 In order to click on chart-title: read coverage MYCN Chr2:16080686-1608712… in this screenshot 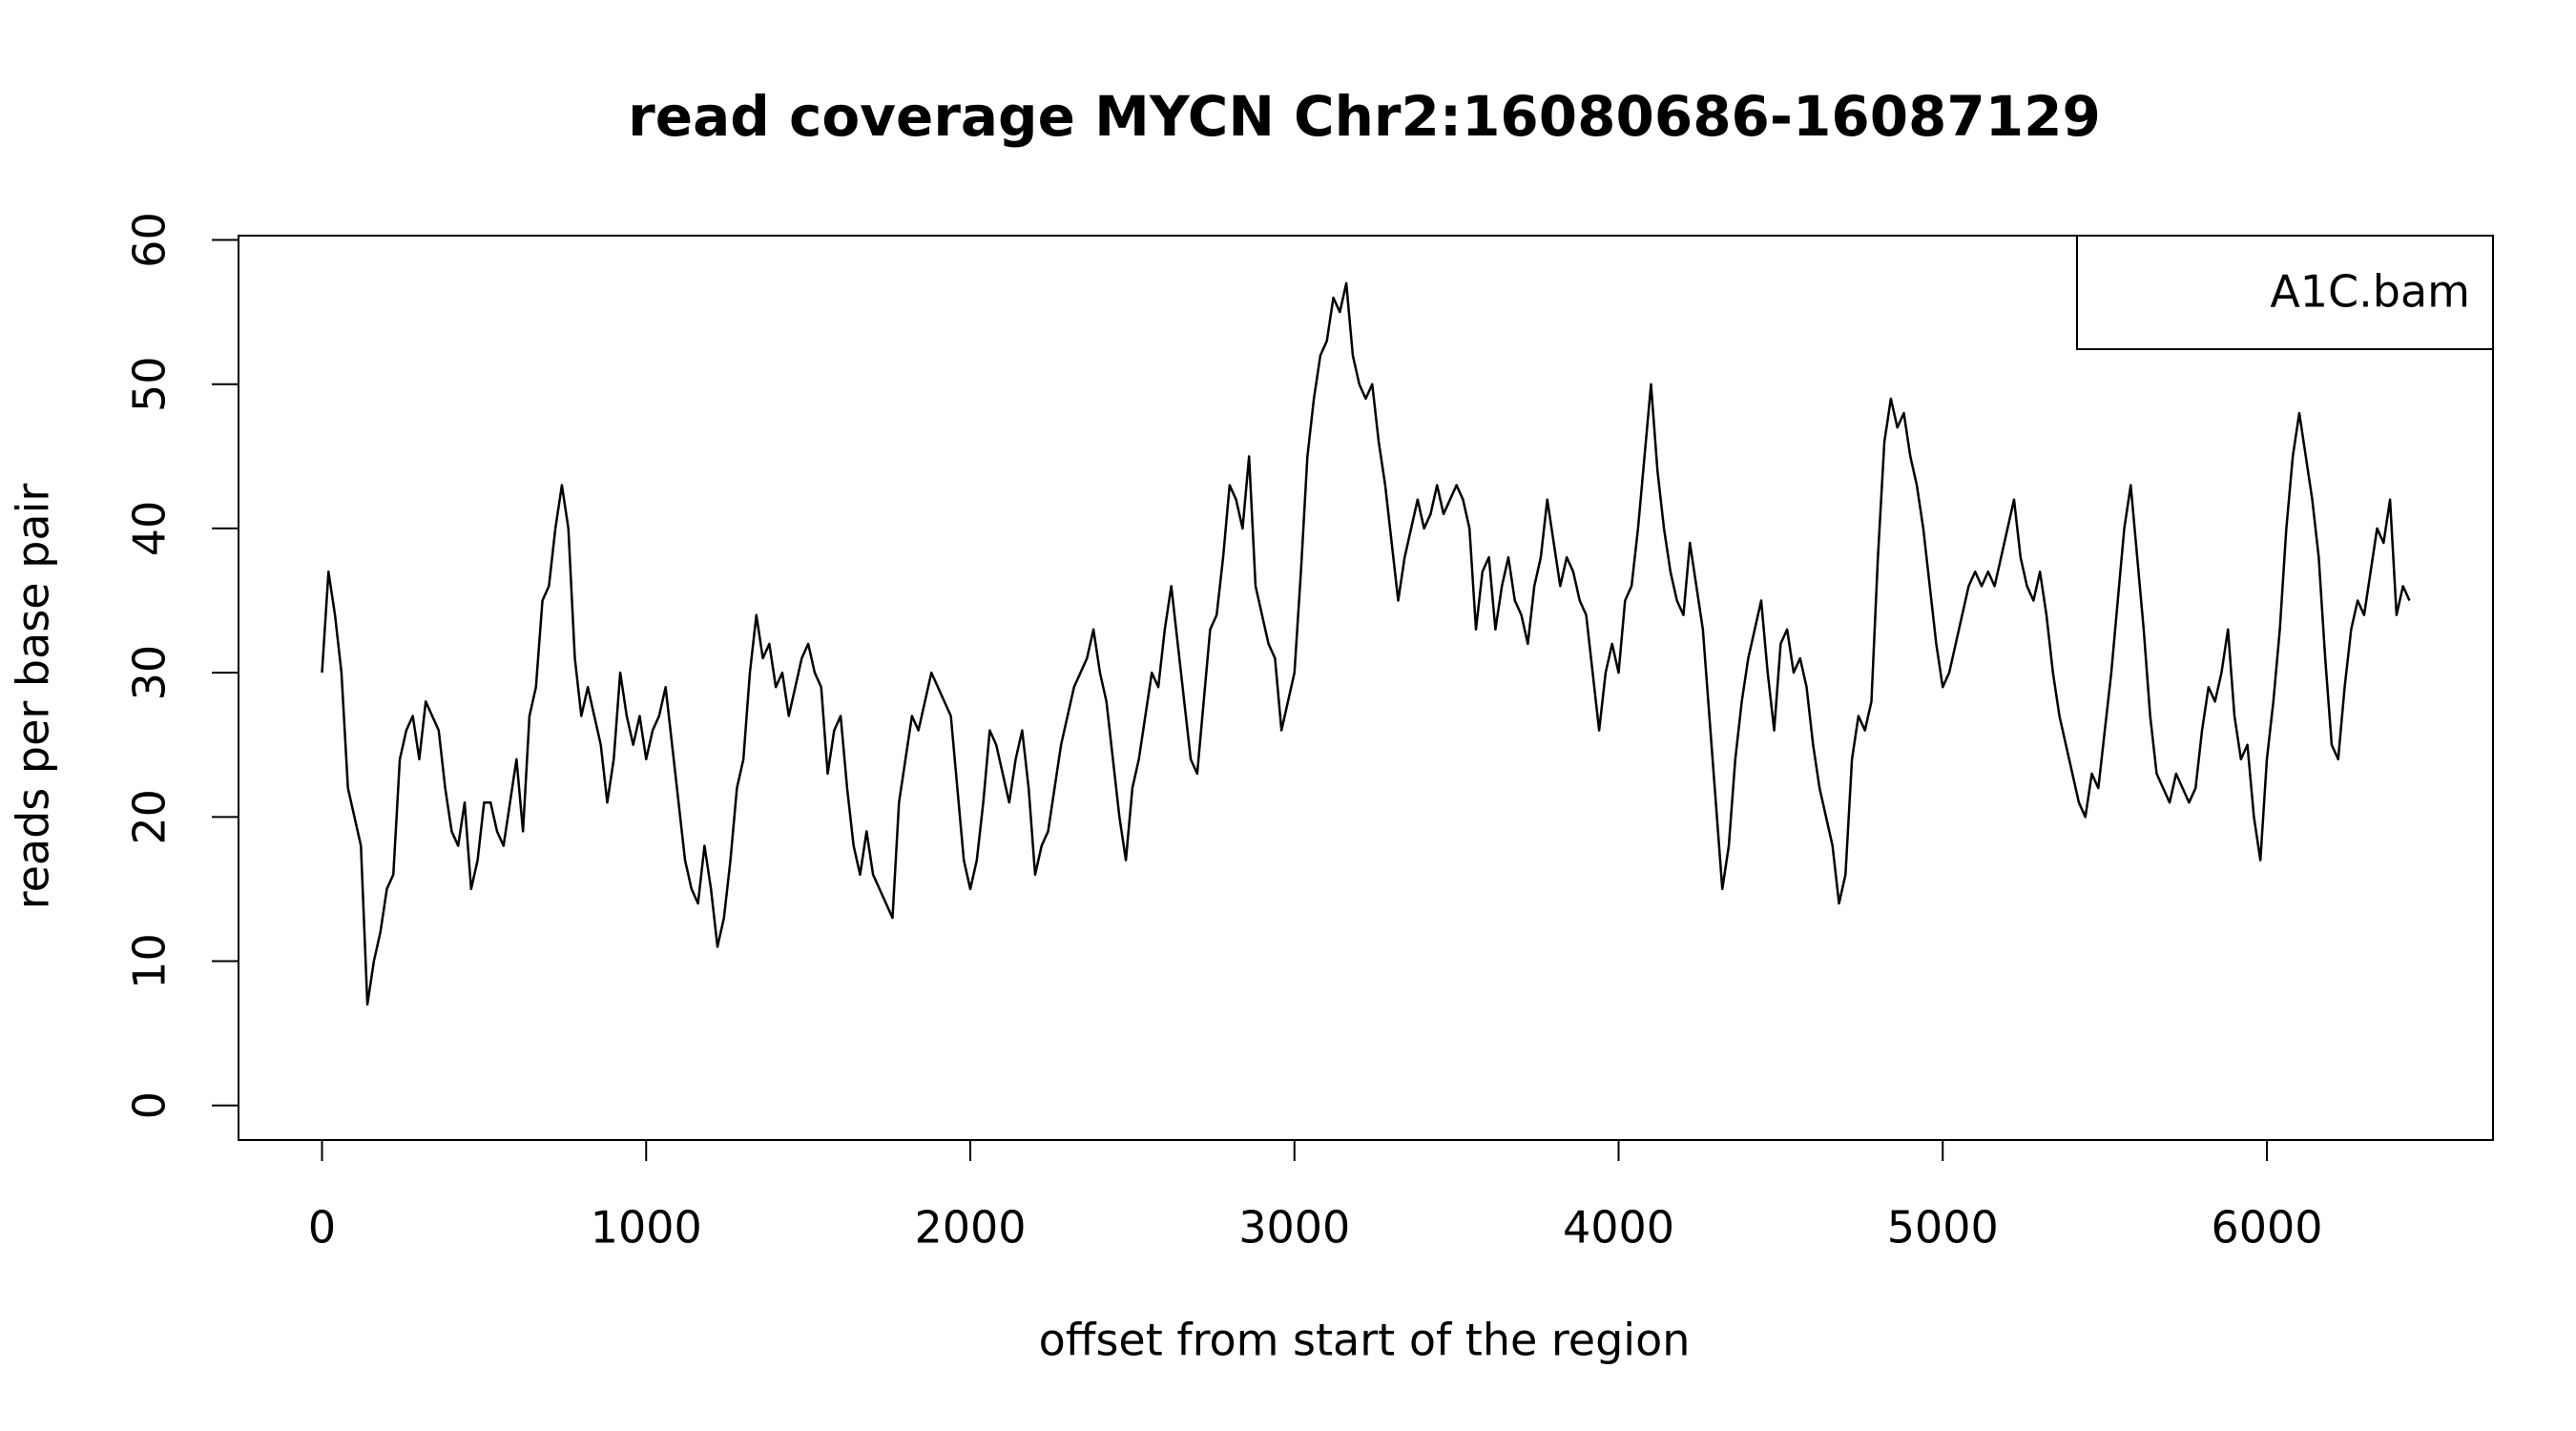, I will do `click(1364, 116)`.